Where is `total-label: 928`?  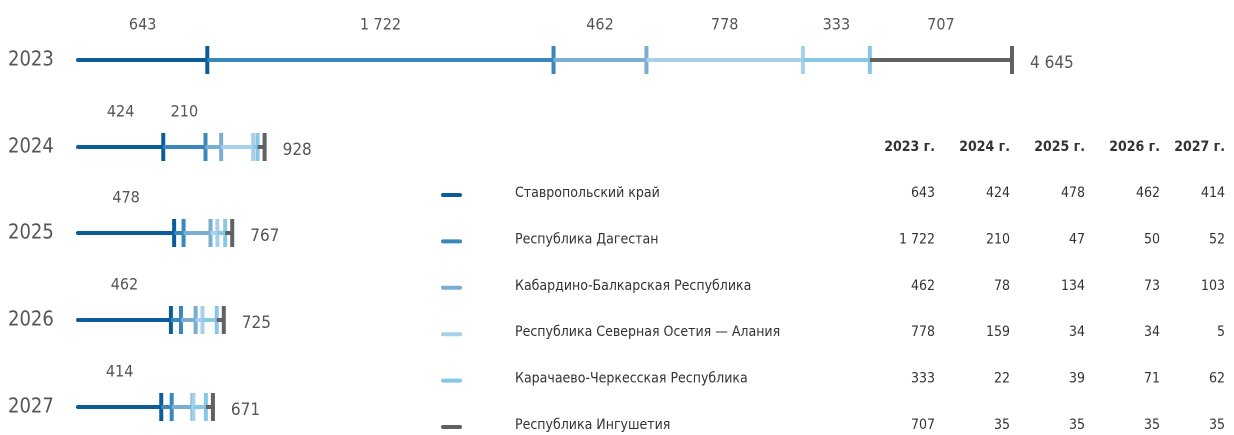 total-label: 928 is located at coordinates (297, 150).